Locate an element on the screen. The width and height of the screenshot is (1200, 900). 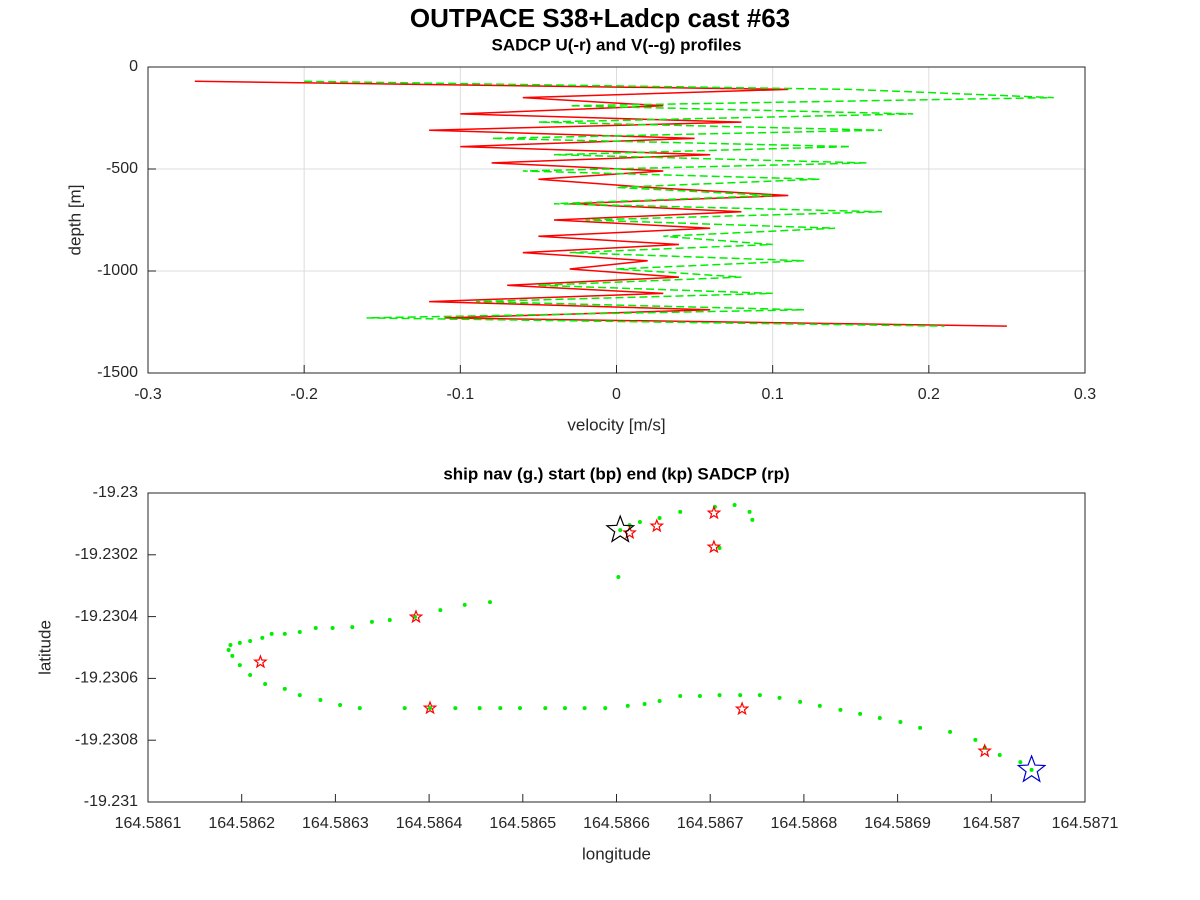
y-tick-label: -1000 is located at coordinates (117, 270).